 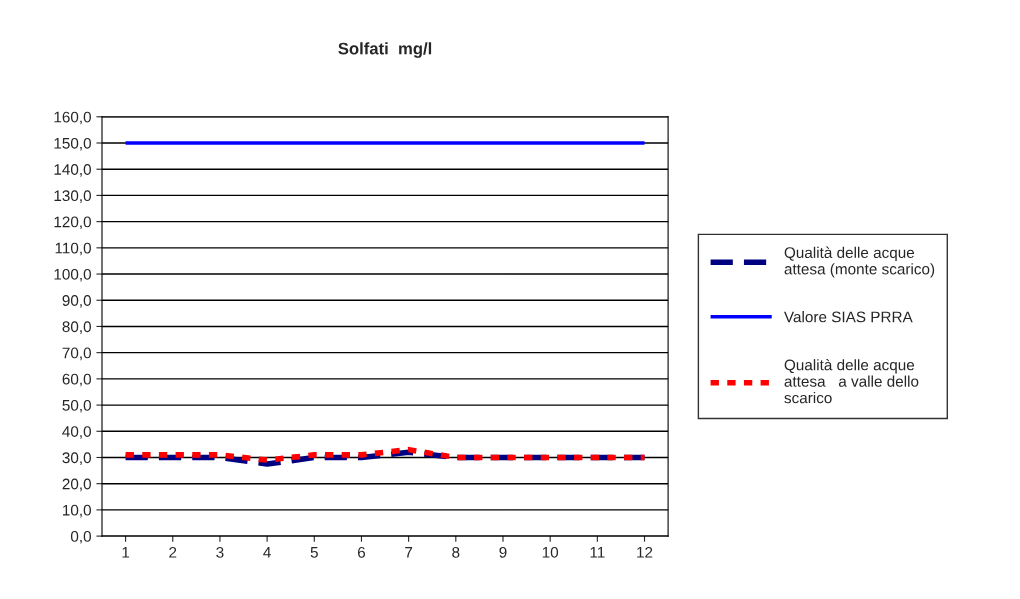 I want to click on y-tick-label: 130,0, so click(x=72, y=196).